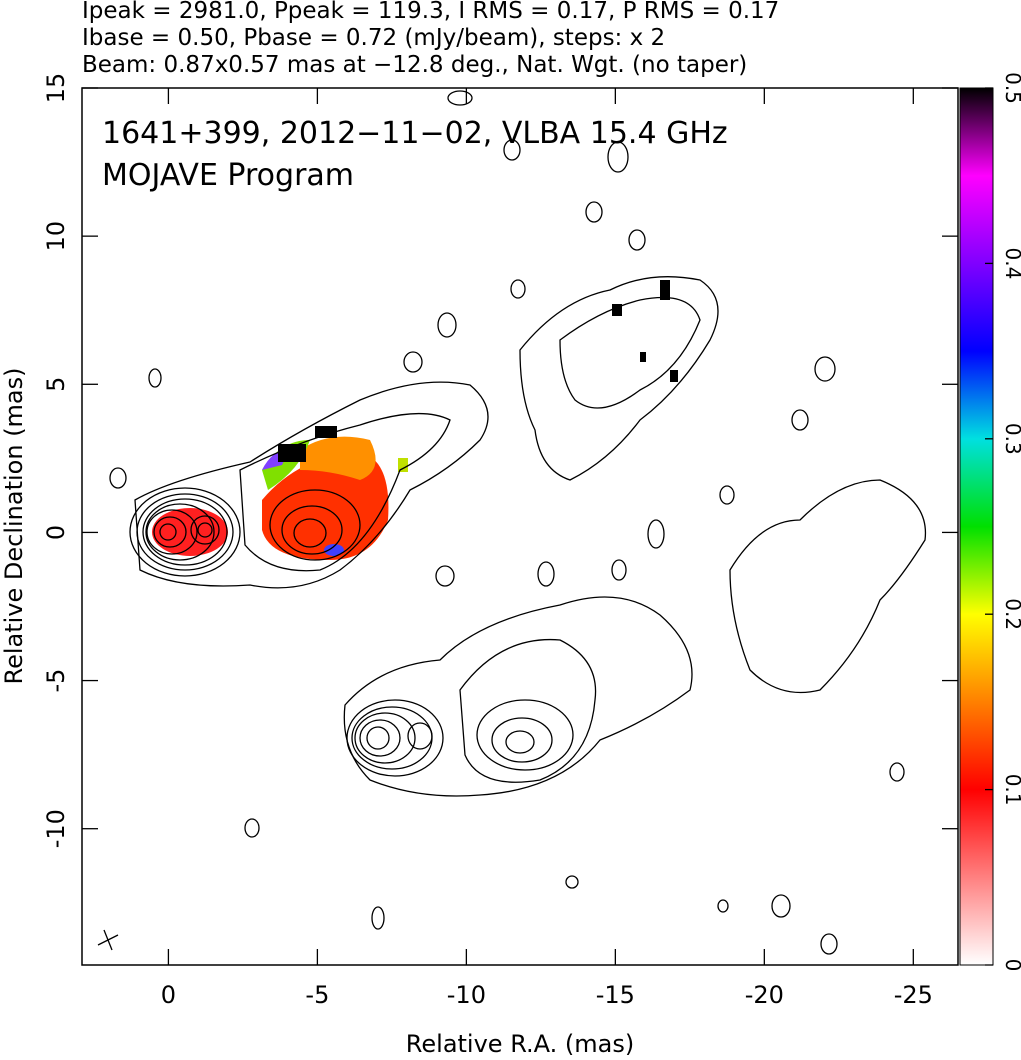 The image size is (1021, 1060). I want to click on x-axis-label: Relative R.A. (mas), so click(520, 1044).